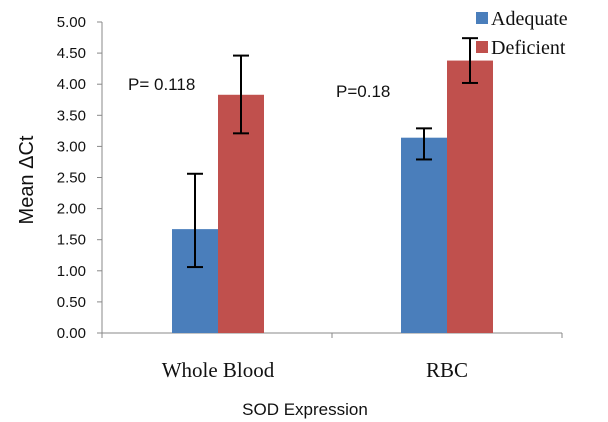 The image size is (608, 422). I want to click on y-tick-label: 5.00, so click(71, 22).